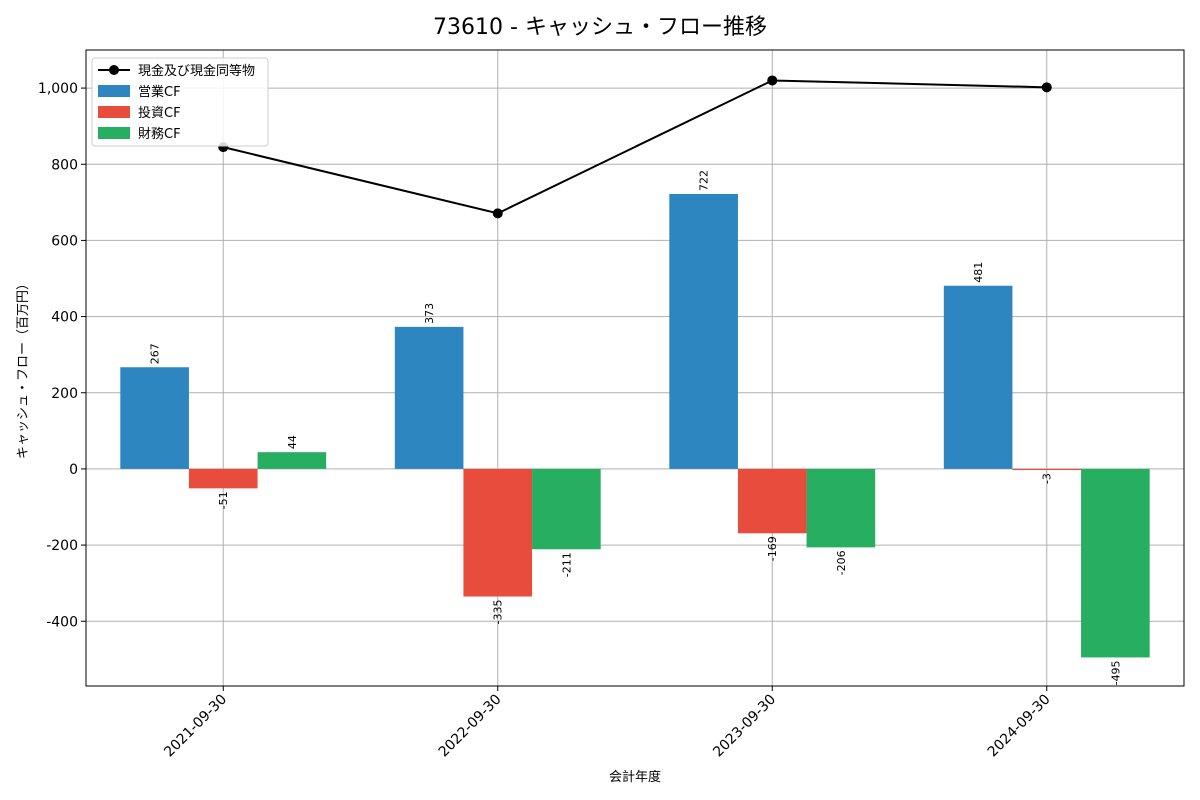 This screenshot has width=1200, height=800. Describe the element at coordinates (159, 113) in the screenshot. I see `legend-label: 投資CF` at that location.